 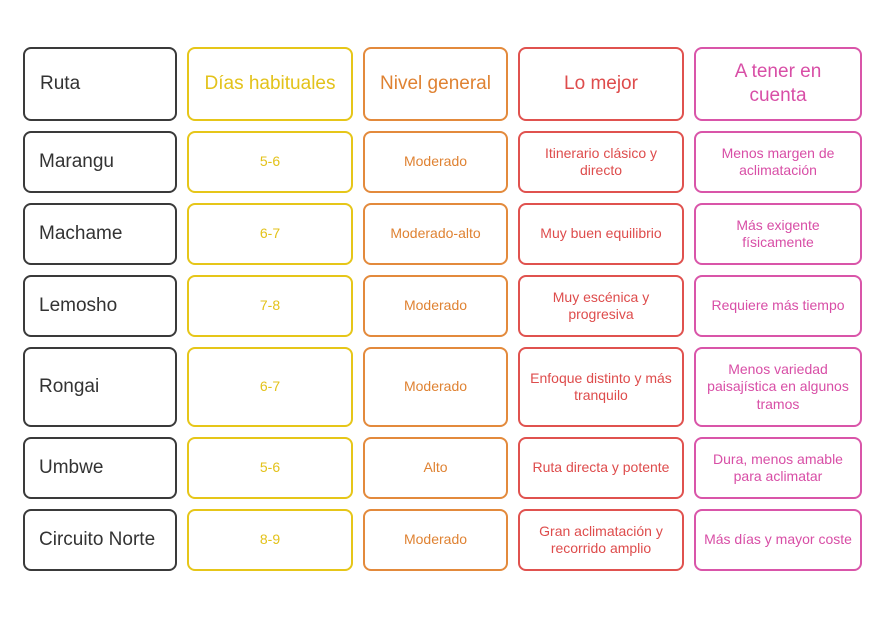 I want to click on route-name-cell: Machame, so click(x=100, y=234).